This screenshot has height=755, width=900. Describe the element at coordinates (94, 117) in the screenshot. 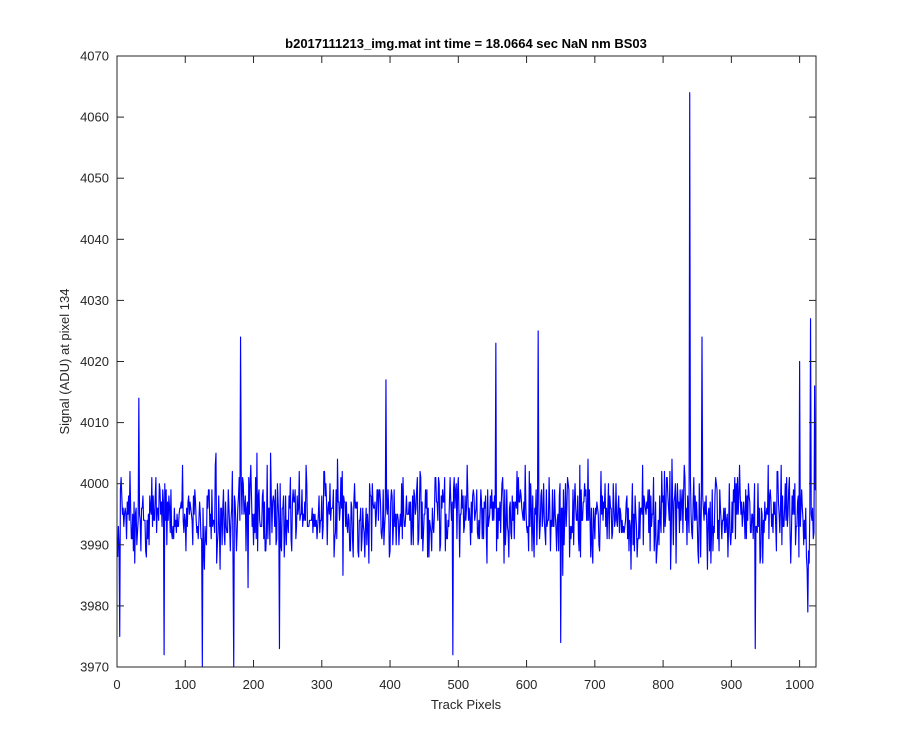

I see `y-tick-label: 4060` at that location.